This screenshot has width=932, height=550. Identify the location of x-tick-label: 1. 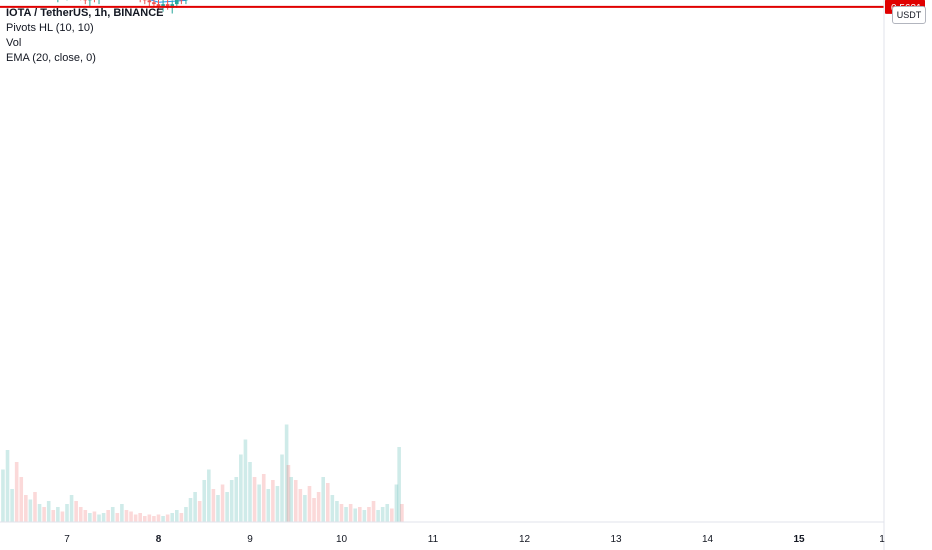
(882, 539).